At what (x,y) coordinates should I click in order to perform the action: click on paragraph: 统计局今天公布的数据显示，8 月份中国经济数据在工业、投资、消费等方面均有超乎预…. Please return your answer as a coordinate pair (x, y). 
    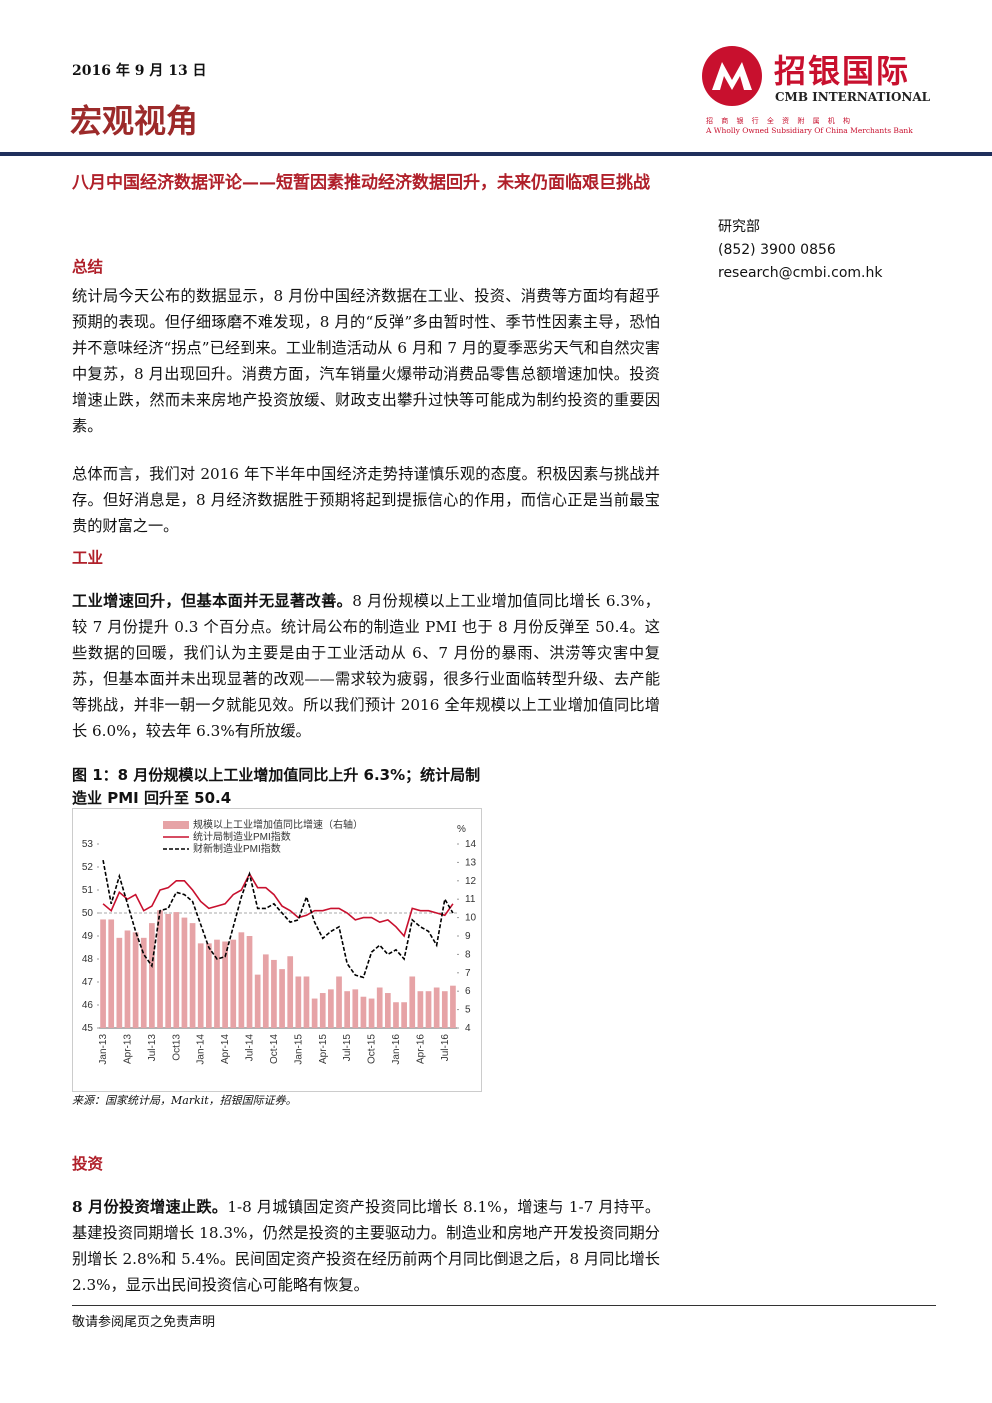
    Looking at the image, I should click on (366, 361).